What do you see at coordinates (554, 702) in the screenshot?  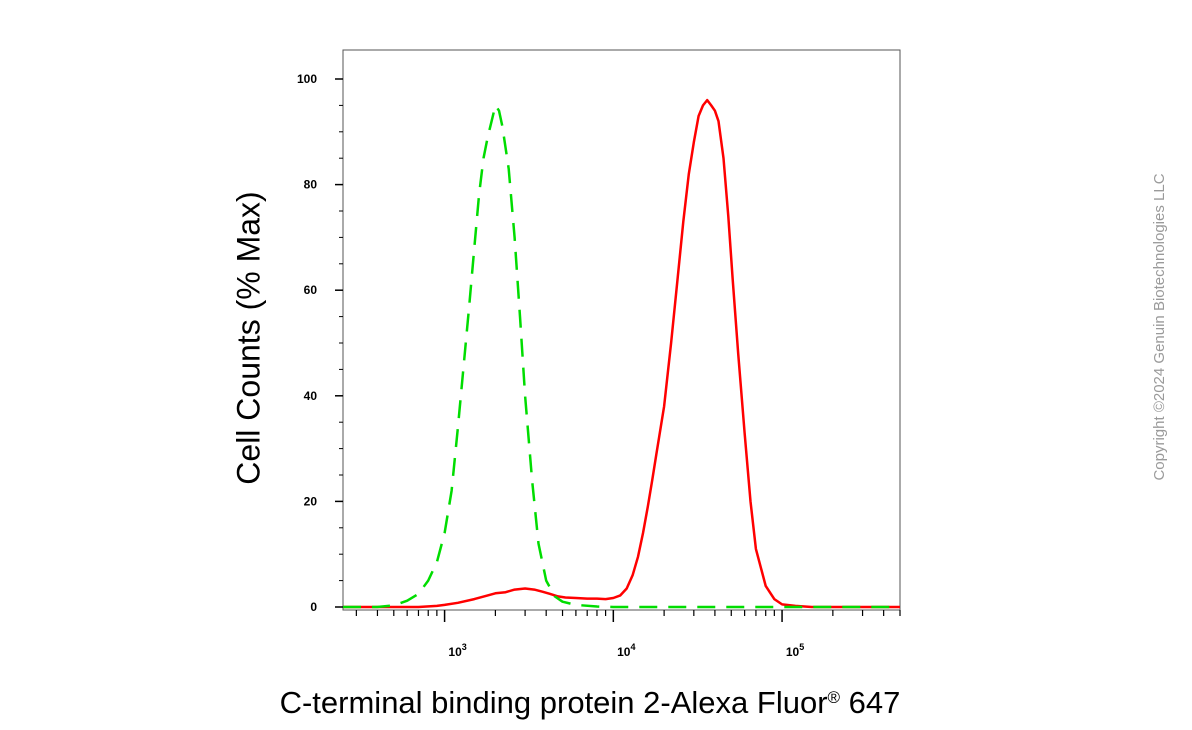 I see `x-axis-title-main: C-terminal binding protein 2-Alexa Fluor` at bounding box center [554, 702].